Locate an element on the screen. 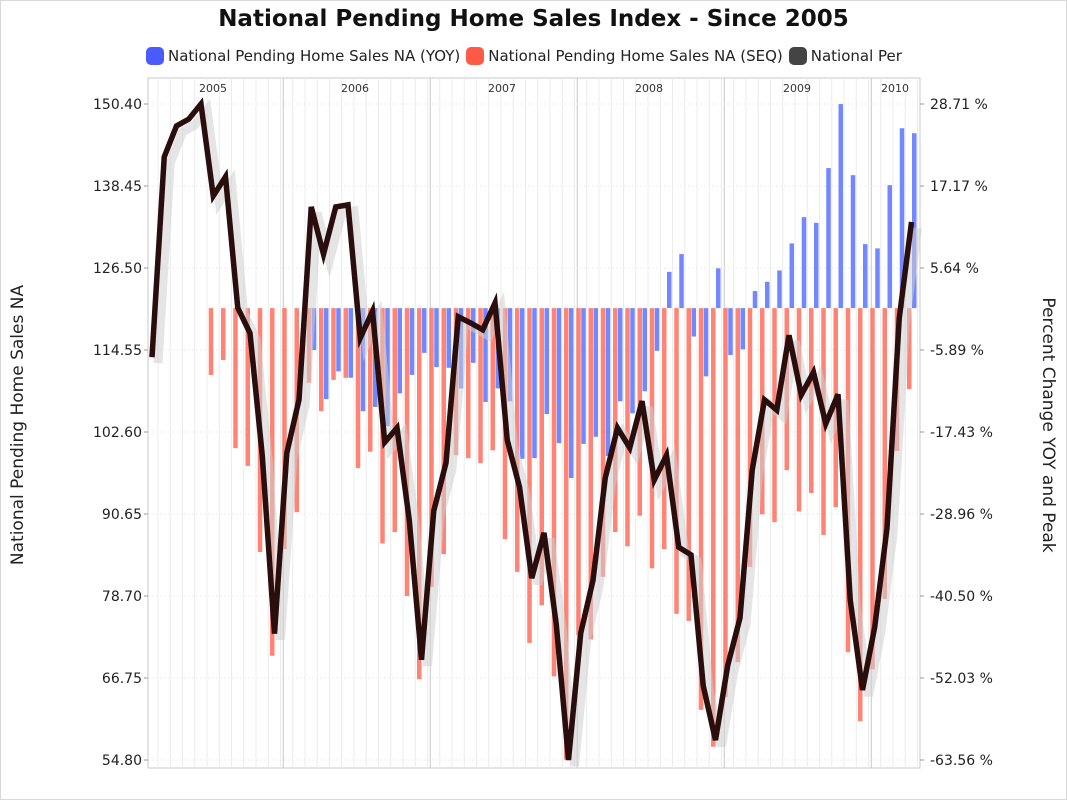  y-tick-label-left: 78.70 is located at coordinates (122, 597).